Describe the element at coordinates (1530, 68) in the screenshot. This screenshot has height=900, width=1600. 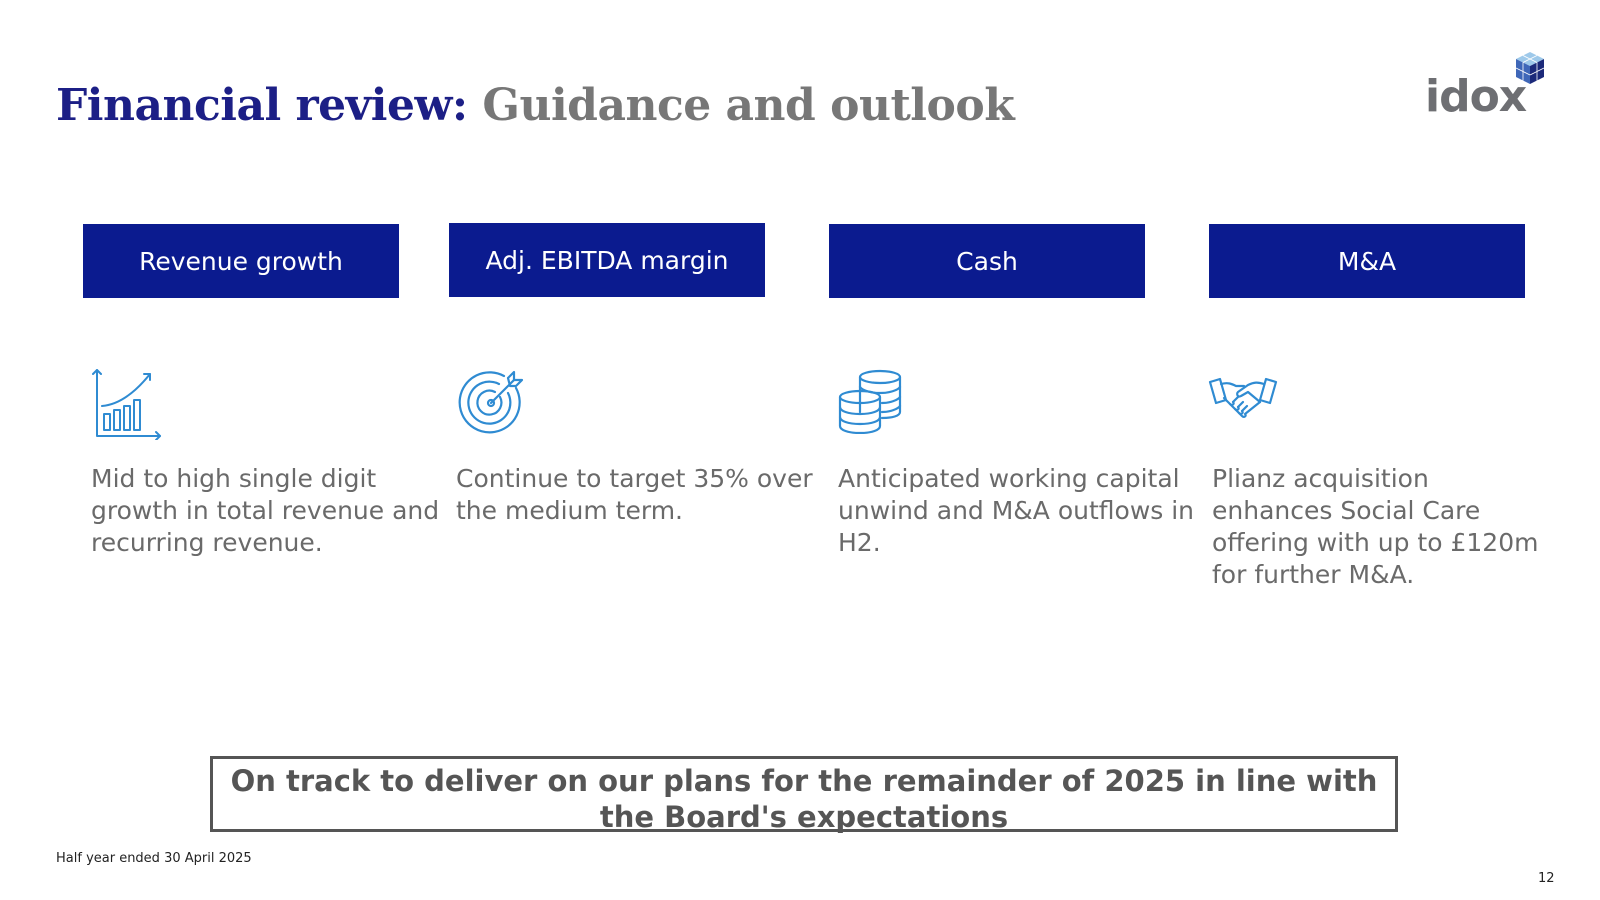
I see `cube-icon` at that location.